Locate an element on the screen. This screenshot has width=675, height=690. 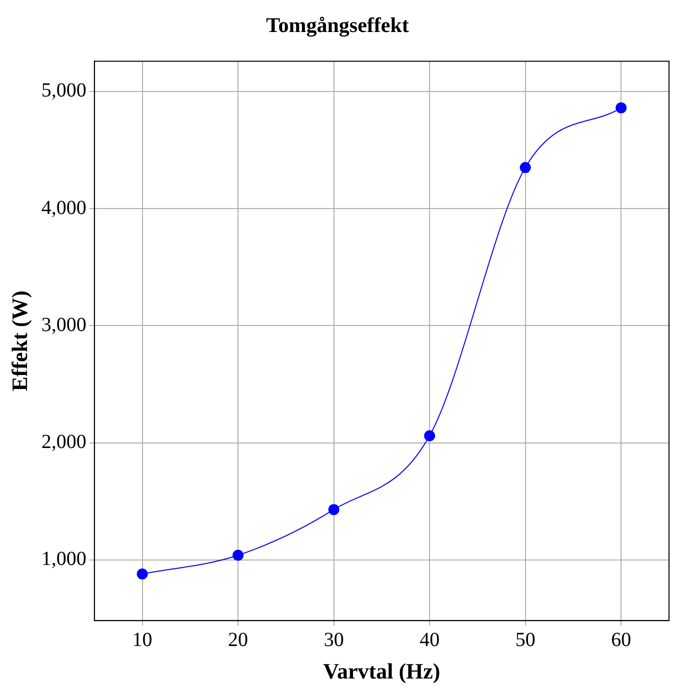
x-tick-label: 20 is located at coordinates (238, 639).